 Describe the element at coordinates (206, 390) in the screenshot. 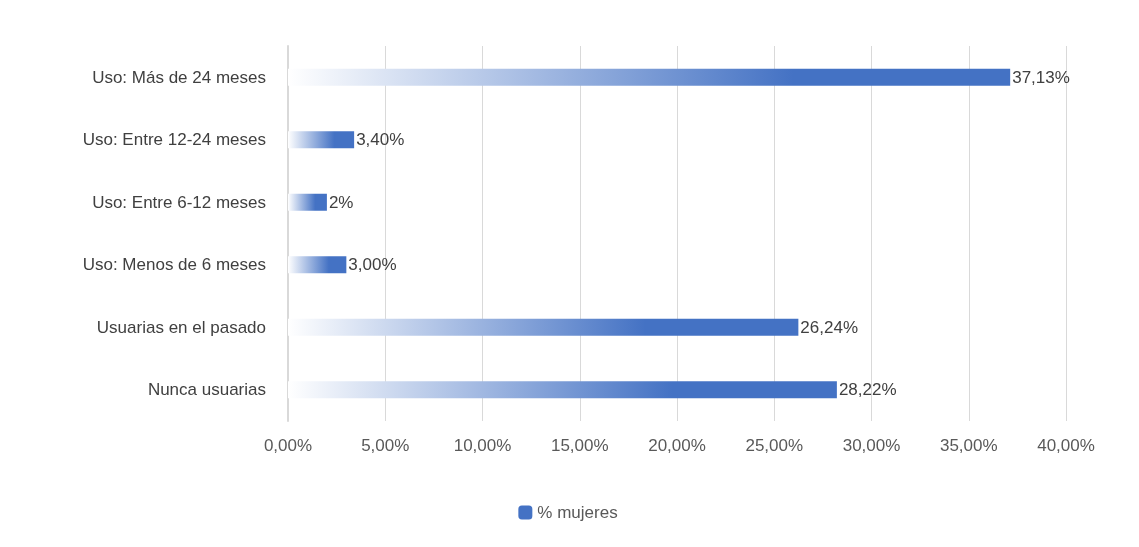

I see `y-tick-label: Nunca usuarias` at that location.